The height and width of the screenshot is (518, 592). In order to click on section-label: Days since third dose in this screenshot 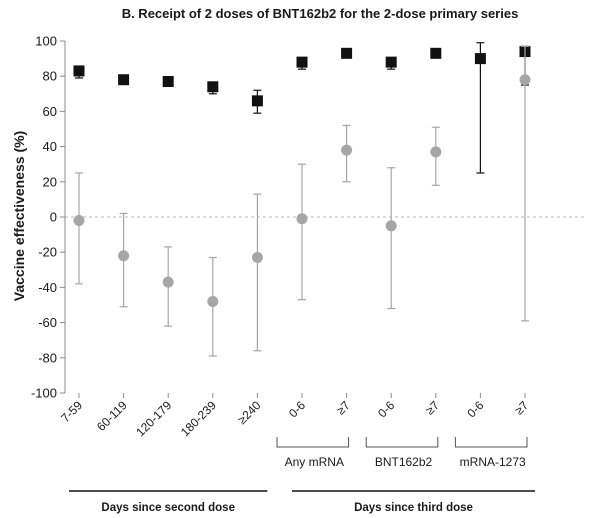, I will do `click(413, 508)`.